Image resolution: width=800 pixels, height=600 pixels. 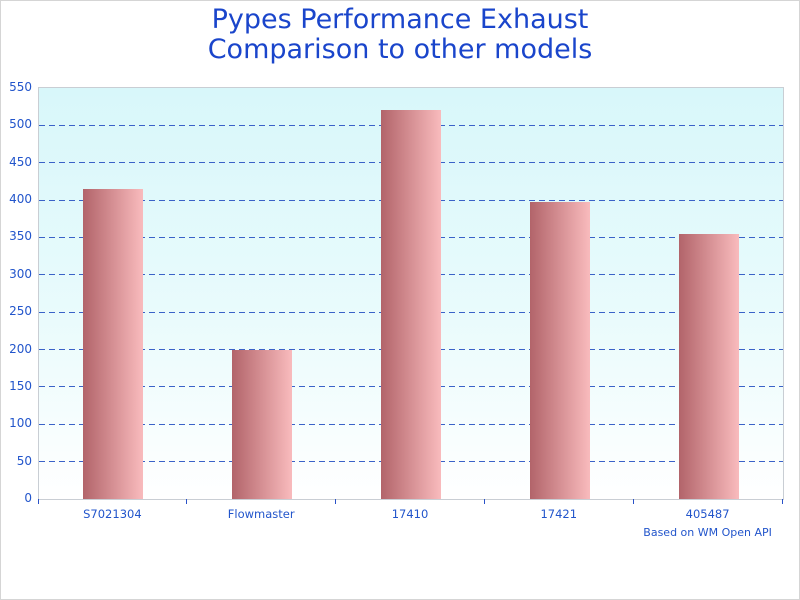 What do you see at coordinates (20, 236) in the screenshot?
I see `y-axis-label-350: 350` at bounding box center [20, 236].